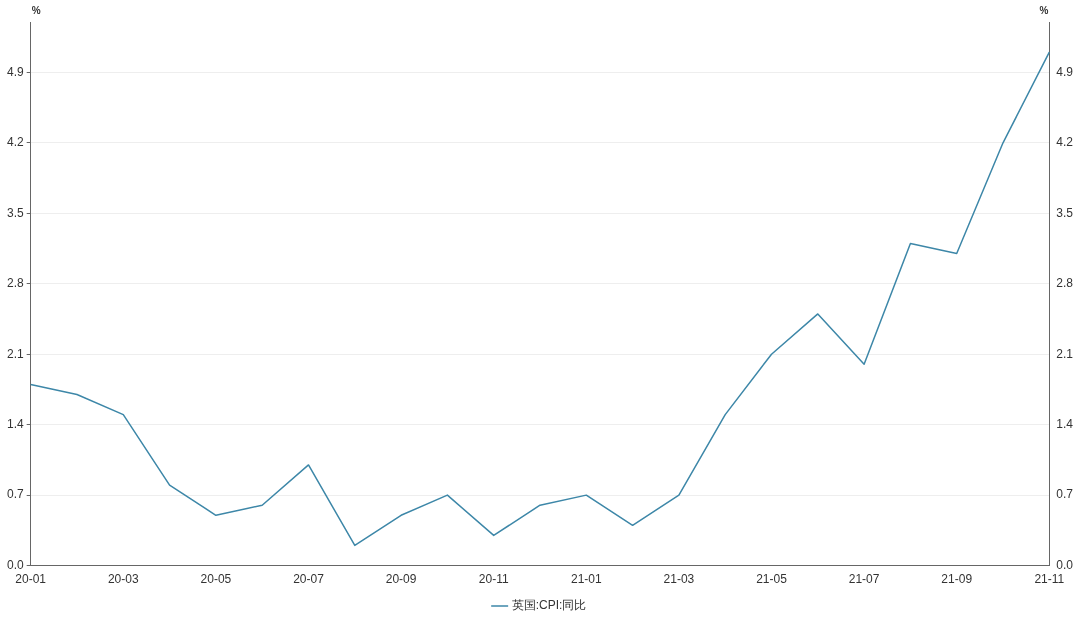 The image size is (1080, 624). What do you see at coordinates (309, 579) in the screenshot?
I see `x-tick-label: 20-07` at bounding box center [309, 579].